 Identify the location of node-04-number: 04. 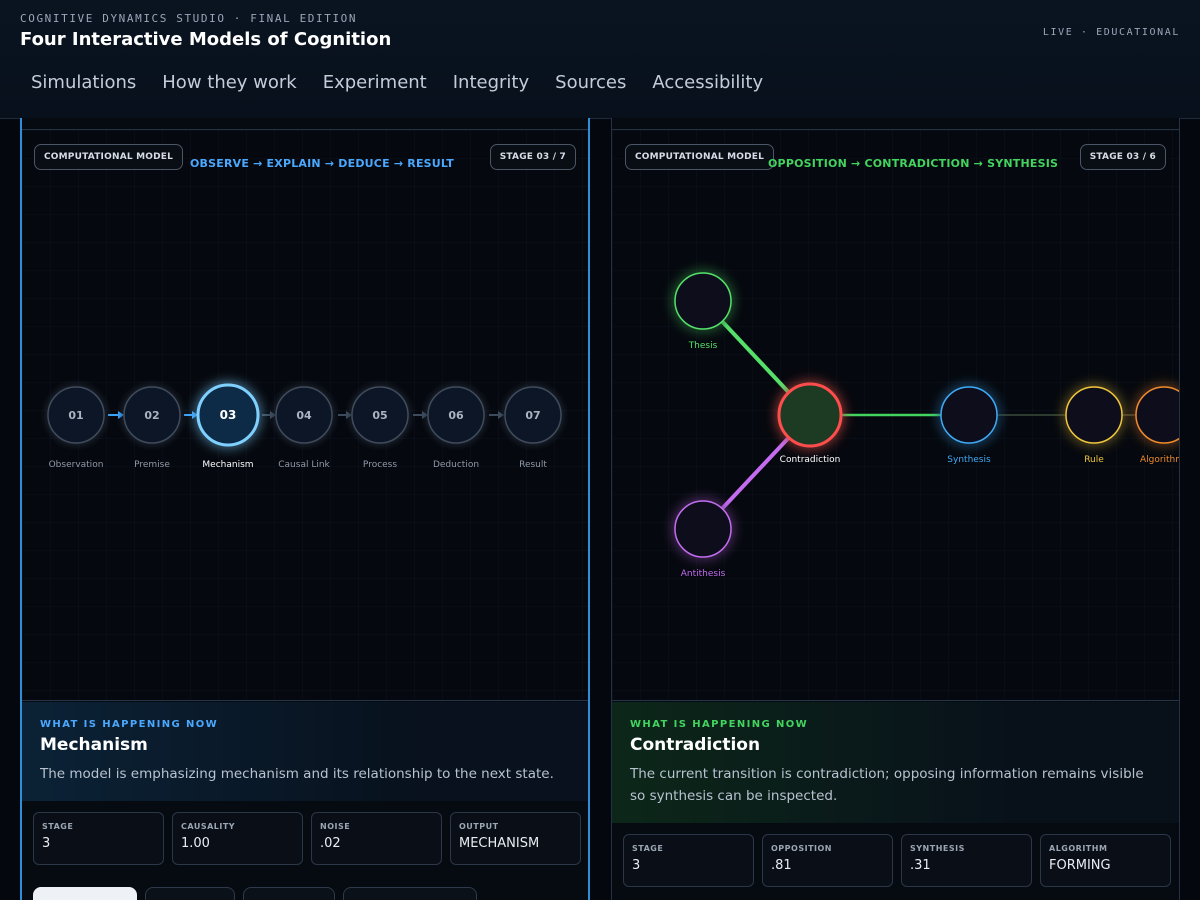
(304, 415).